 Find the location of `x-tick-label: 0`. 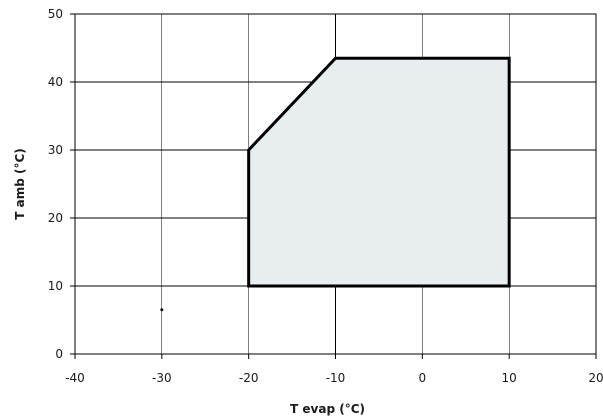

x-tick-label: 0 is located at coordinates (423, 378).